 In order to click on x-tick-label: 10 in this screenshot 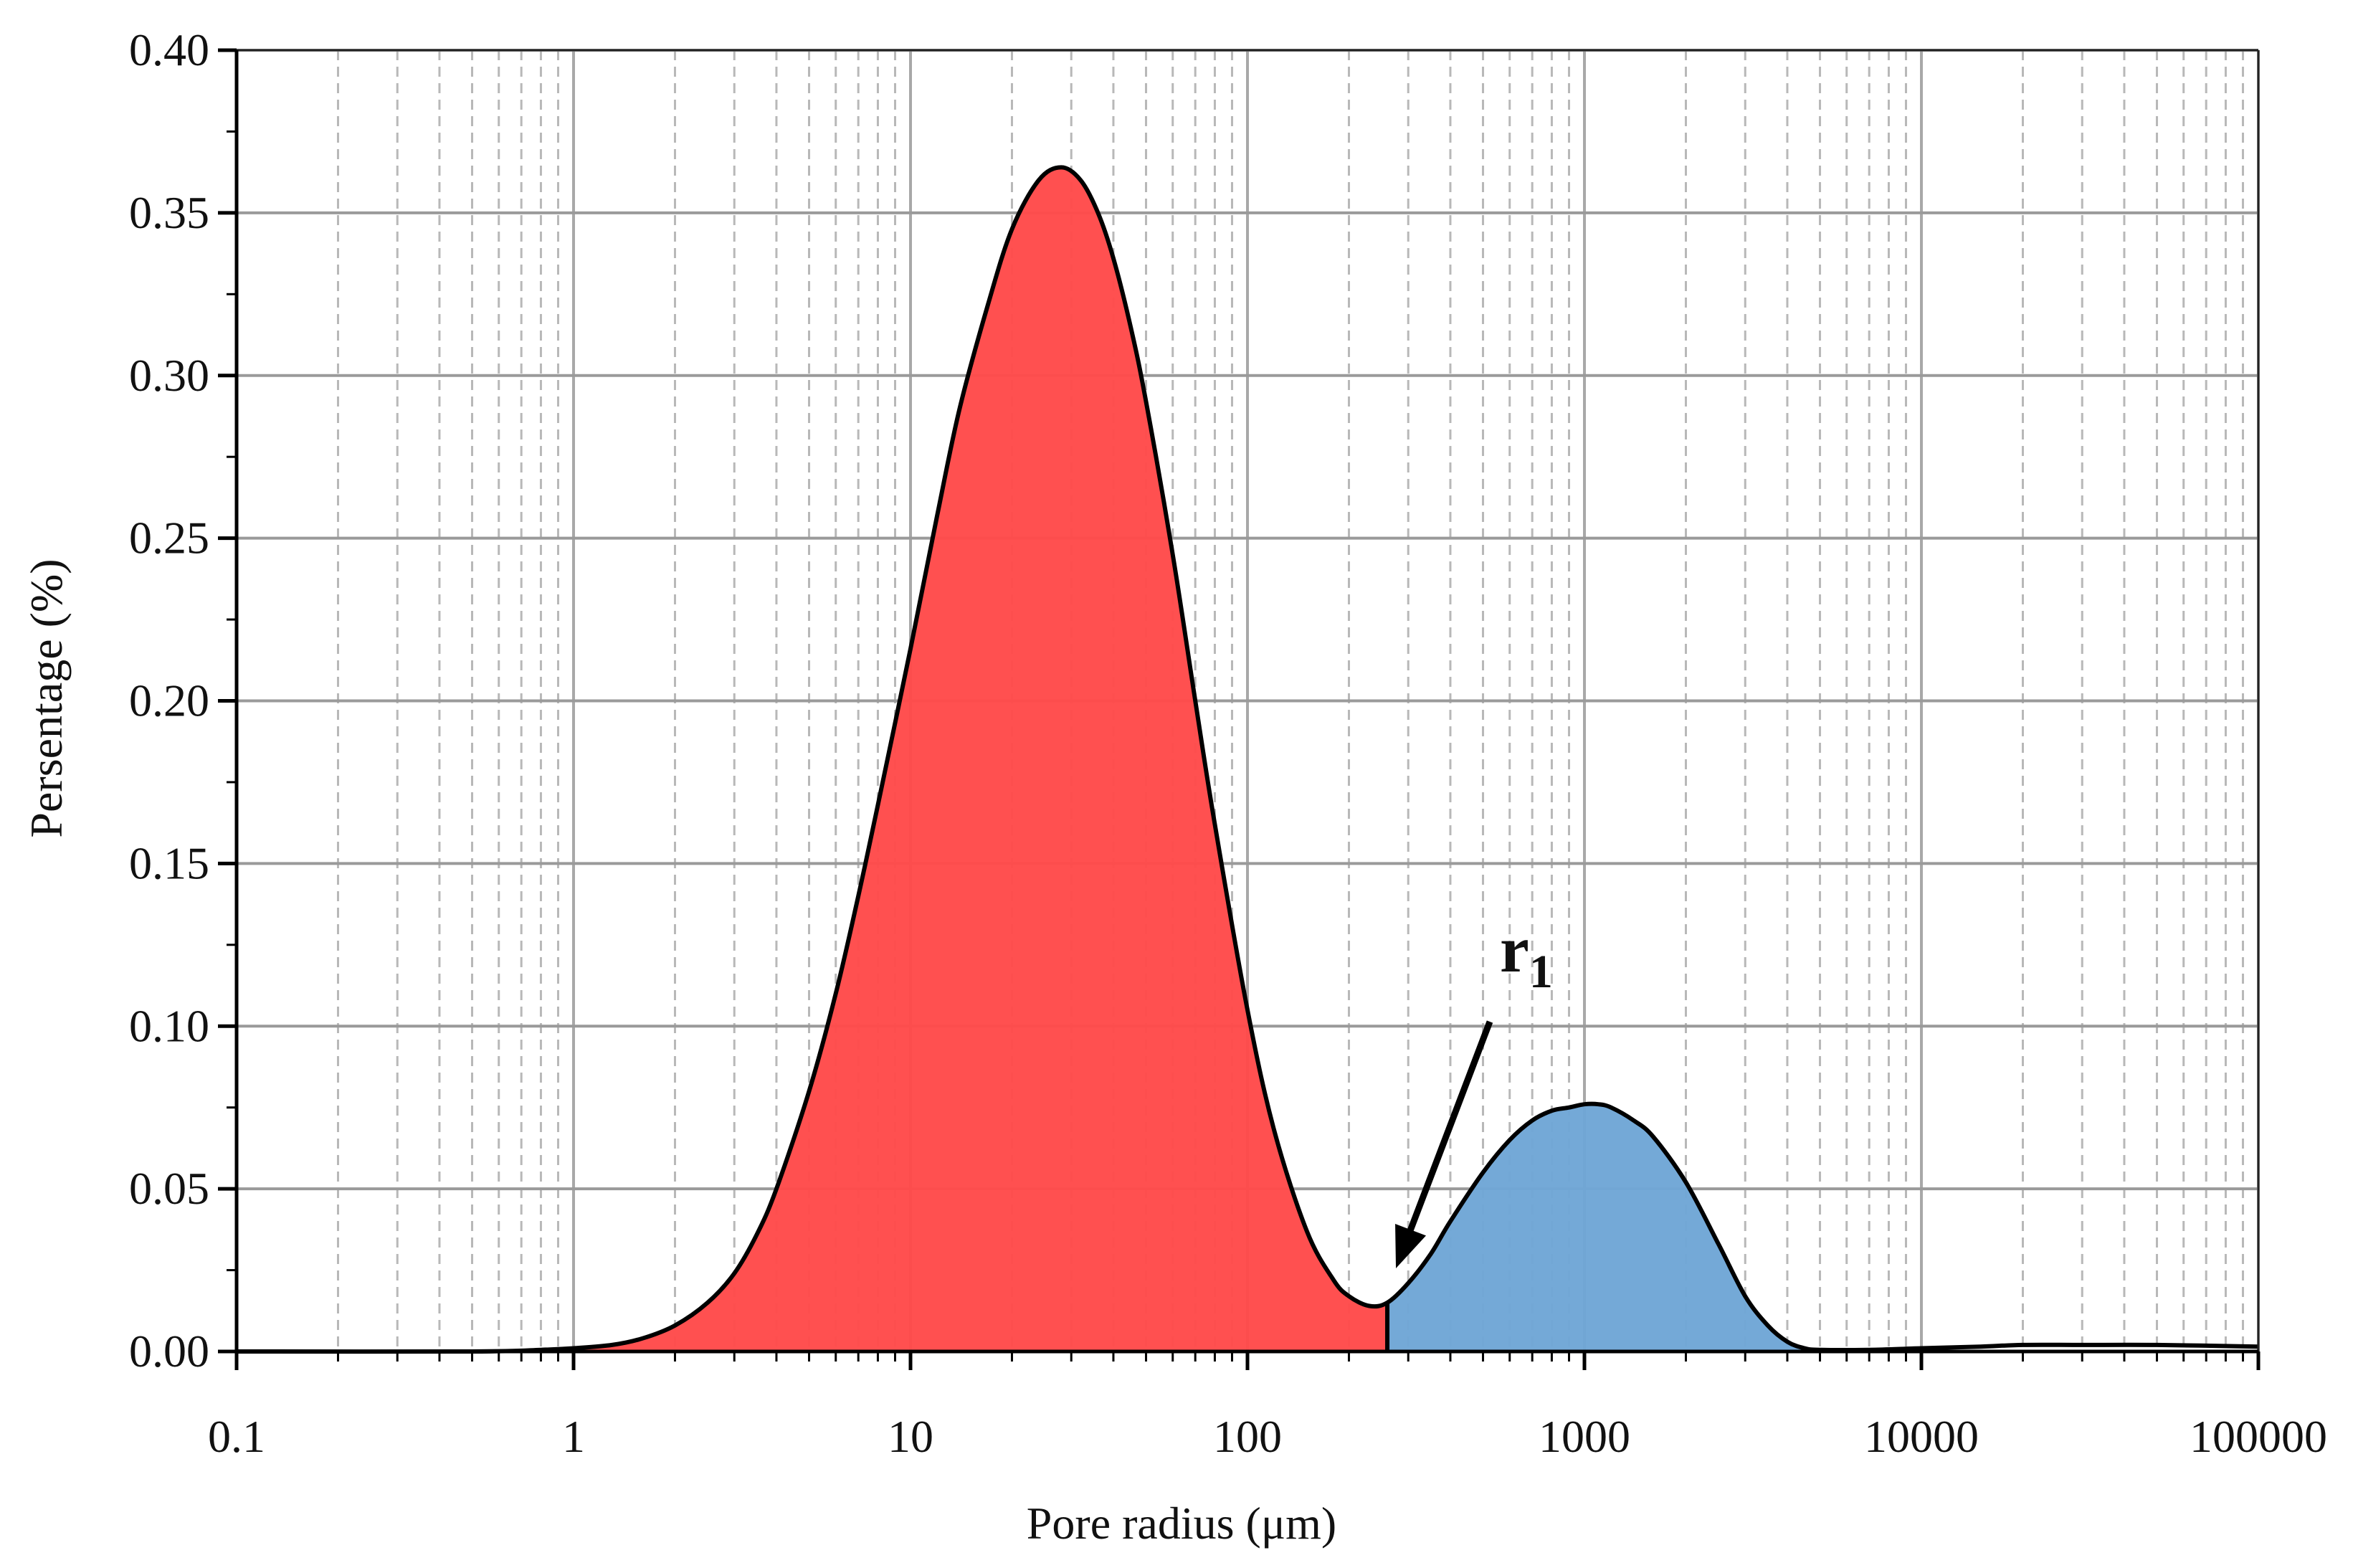, I will do `click(910, 1436)`.